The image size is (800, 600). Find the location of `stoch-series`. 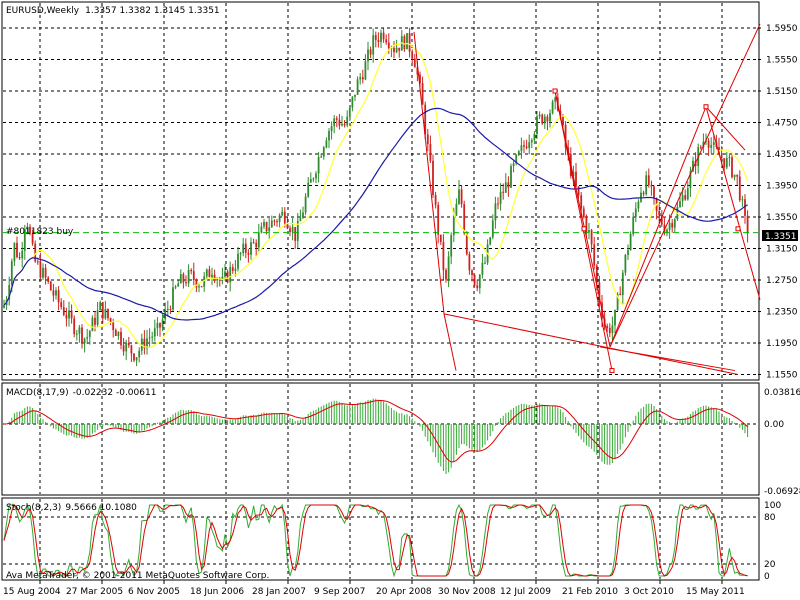

stoch-series is located at coordinates (375, 540).